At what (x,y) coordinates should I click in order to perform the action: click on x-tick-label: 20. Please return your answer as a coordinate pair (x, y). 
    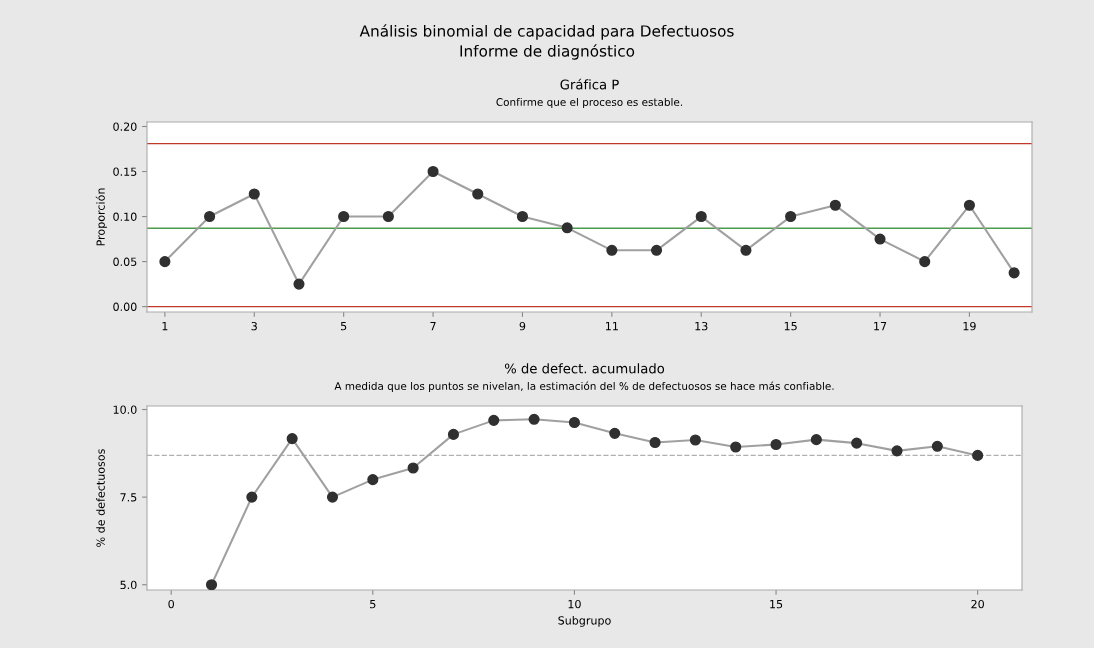
    Looking at the image, I should click on (977, 604).